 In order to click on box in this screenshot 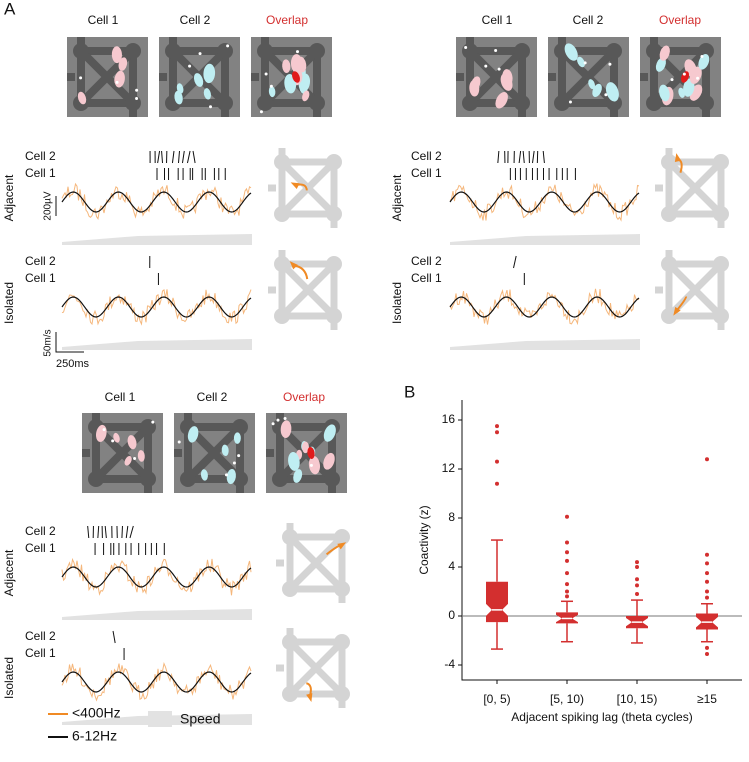, I will do `click(497, 602)`.